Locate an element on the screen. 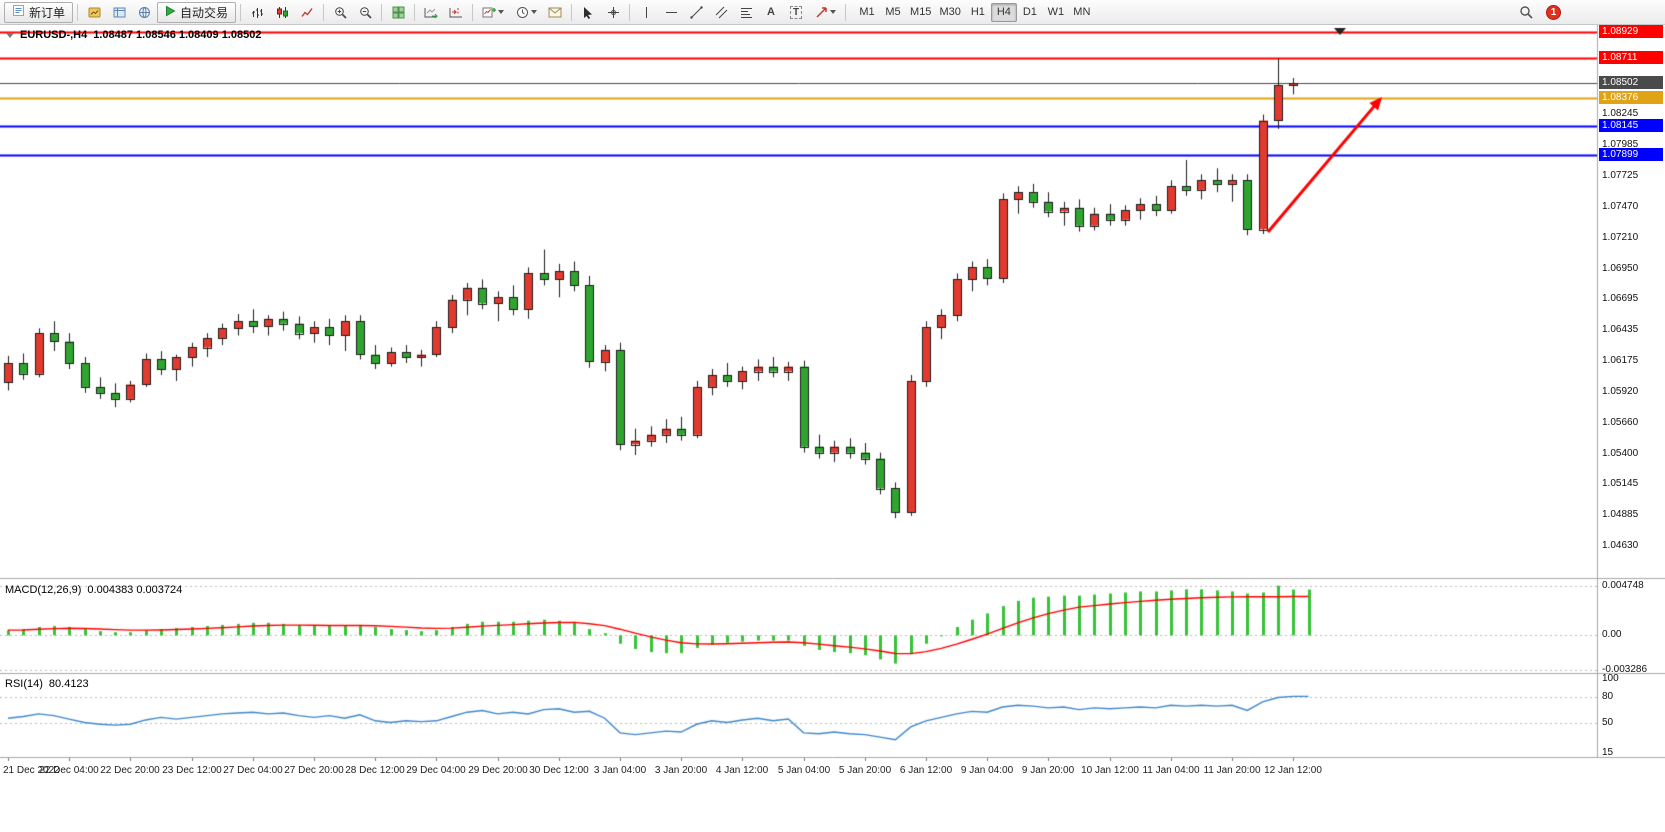  timeframe-button-m5: M5 is located at coordinates (893, 12).